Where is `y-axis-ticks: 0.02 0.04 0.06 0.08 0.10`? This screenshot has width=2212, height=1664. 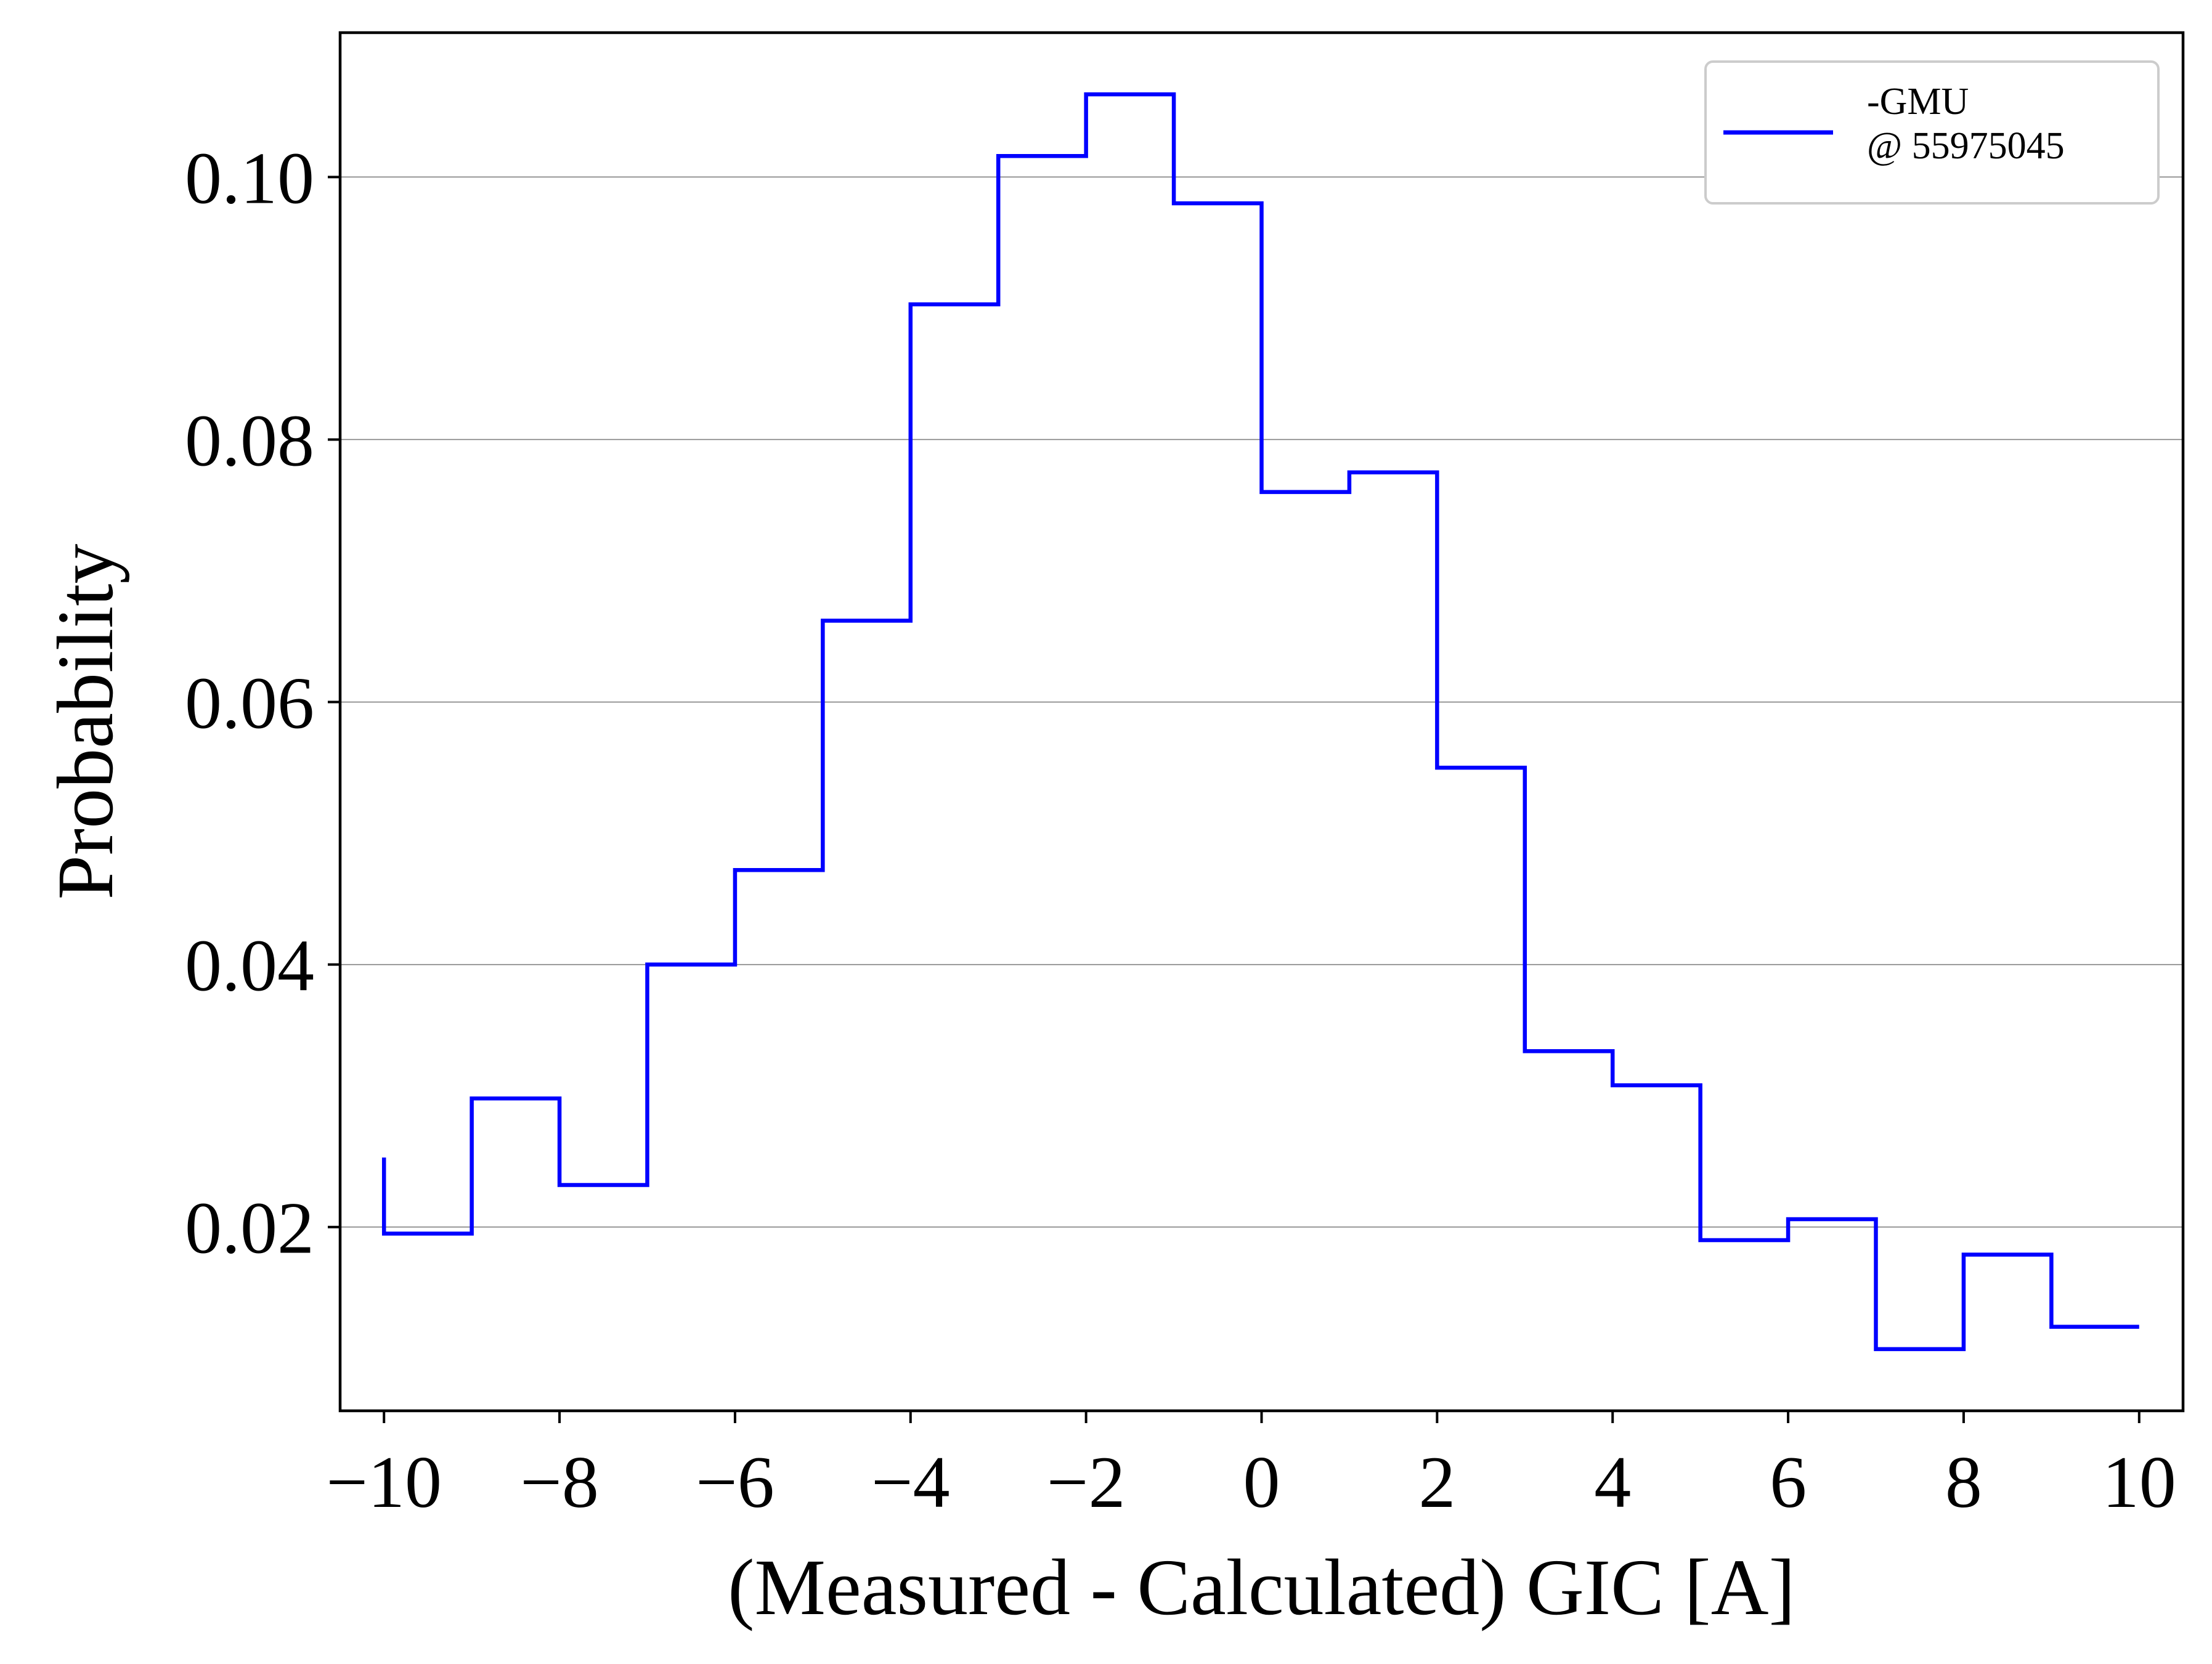 y-axis-ticks: 0.02 0.04 0.06 0.08 0.10 is located at coordinates (262, 703).